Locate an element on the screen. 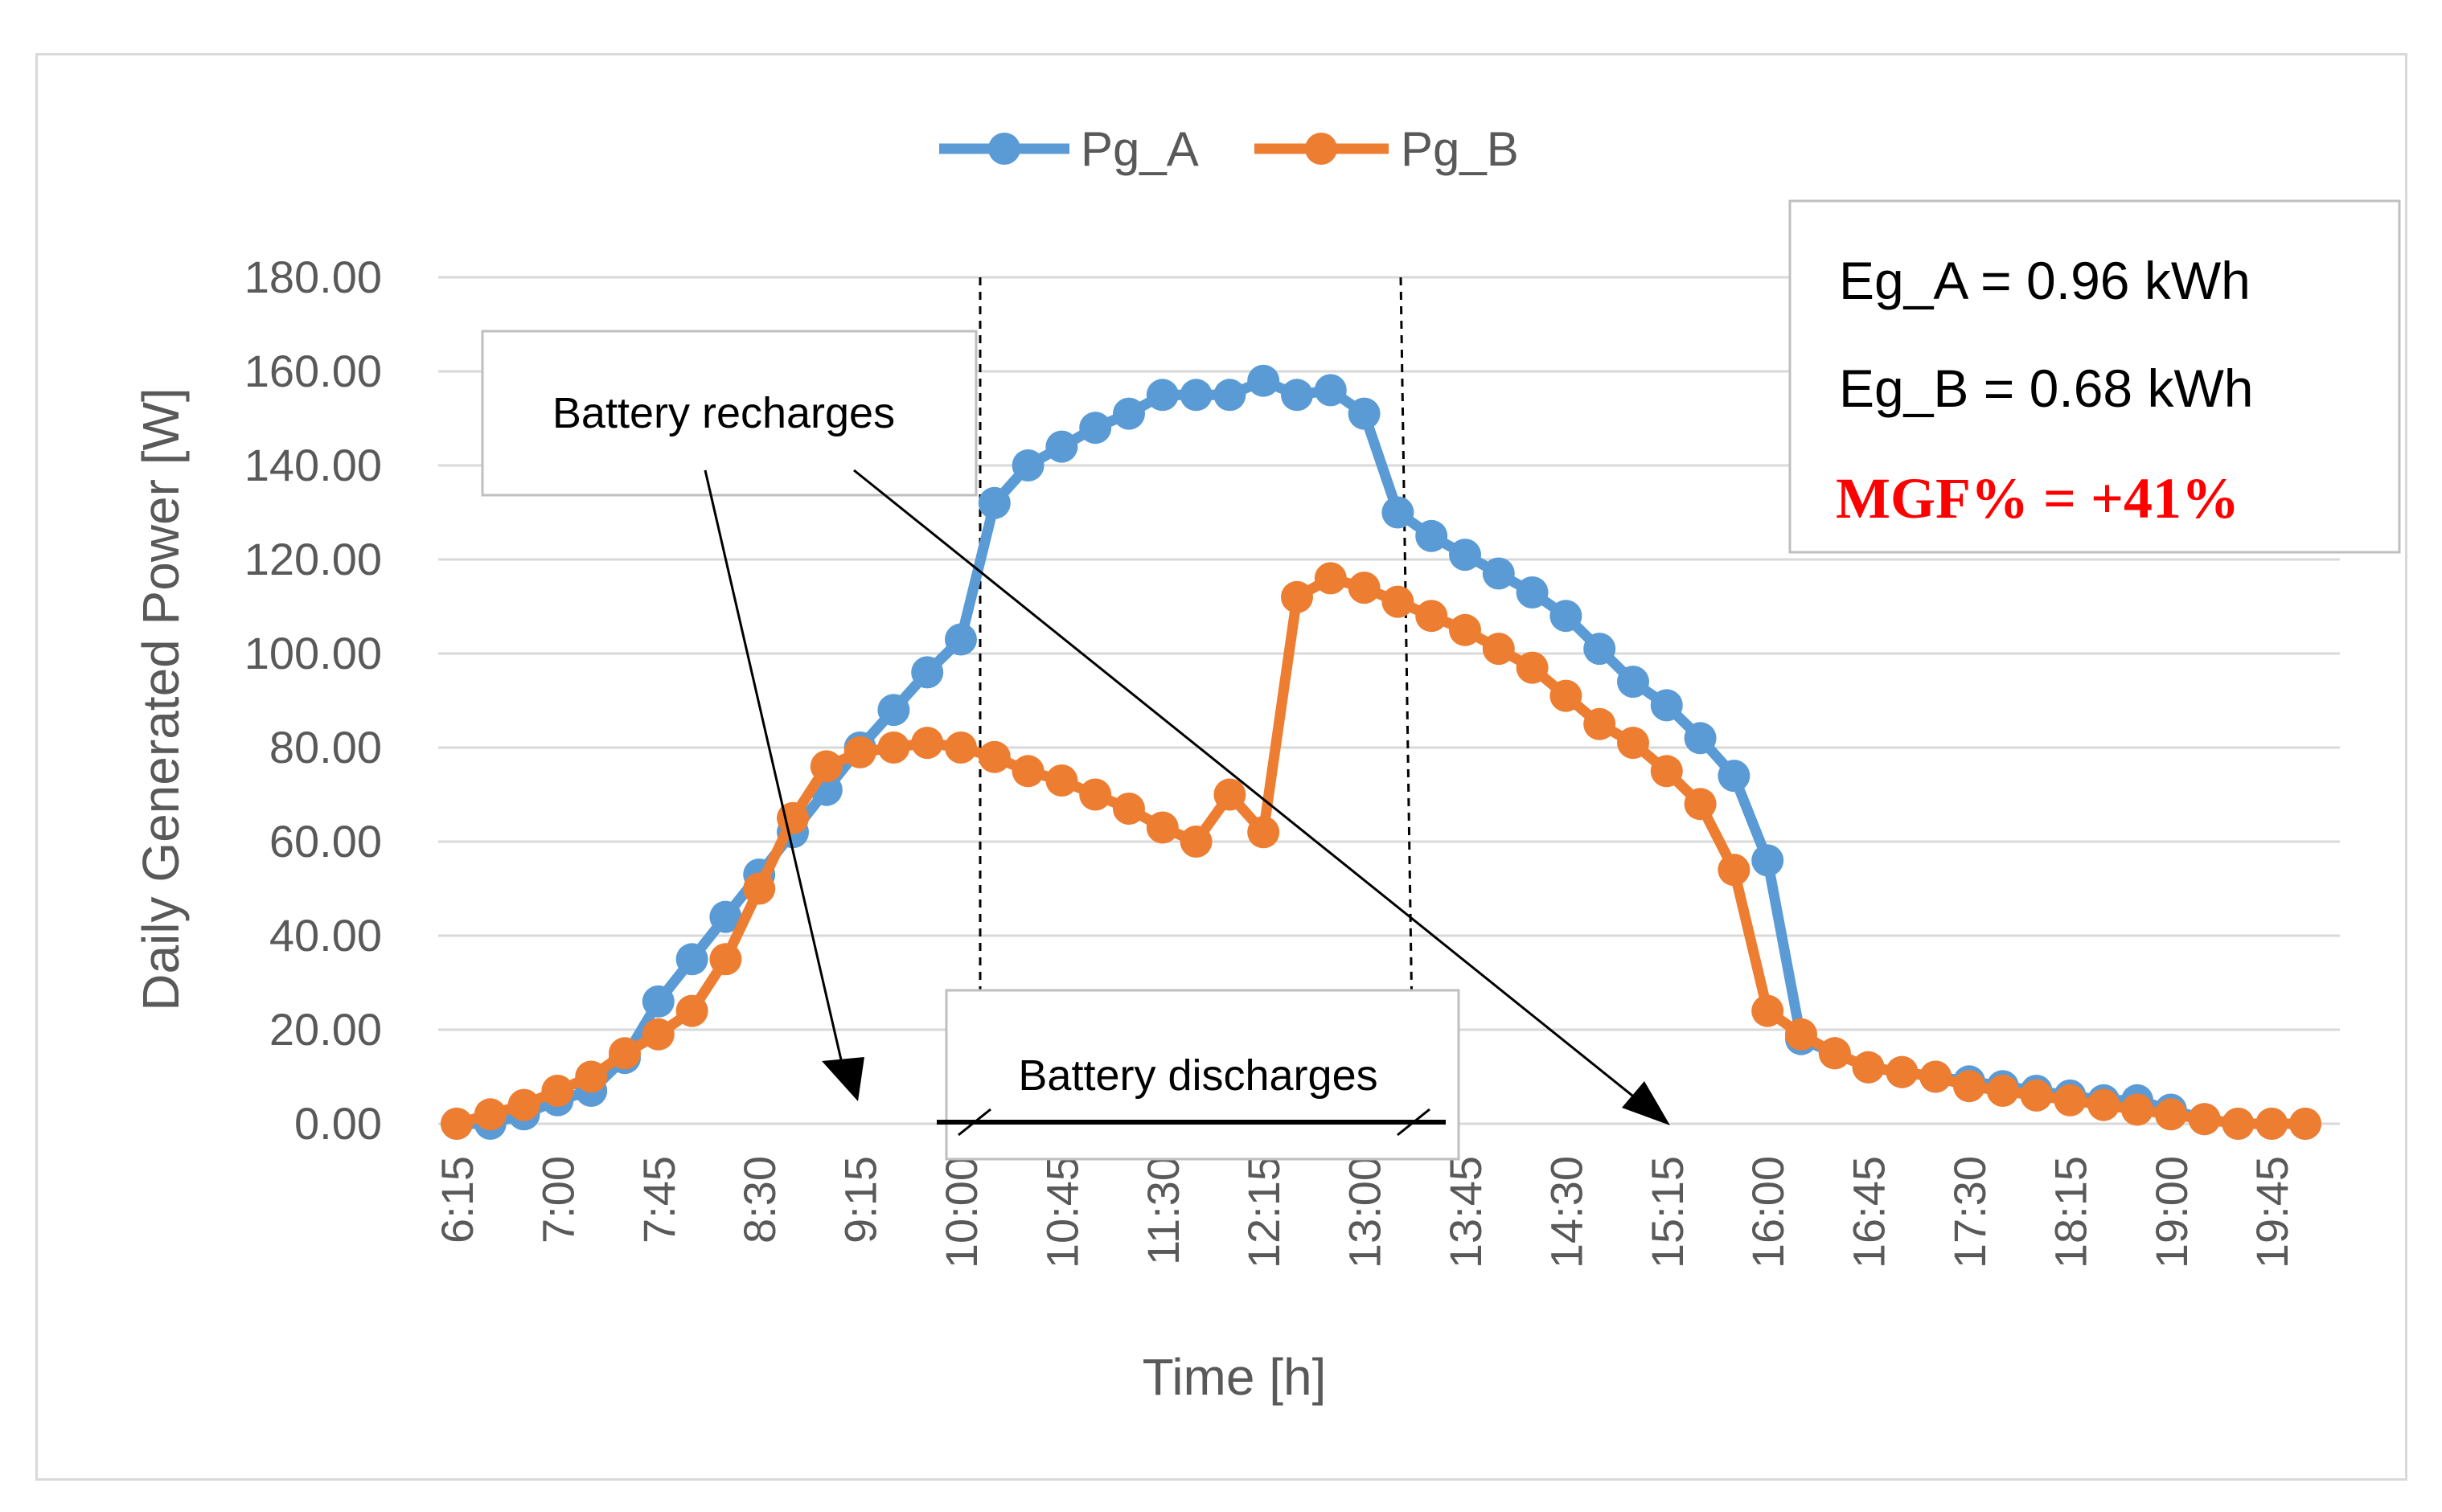 The height and width of the screenshot is (1512, 2442). y-tick-label: 180.00 is located at coordinates (313, 277).